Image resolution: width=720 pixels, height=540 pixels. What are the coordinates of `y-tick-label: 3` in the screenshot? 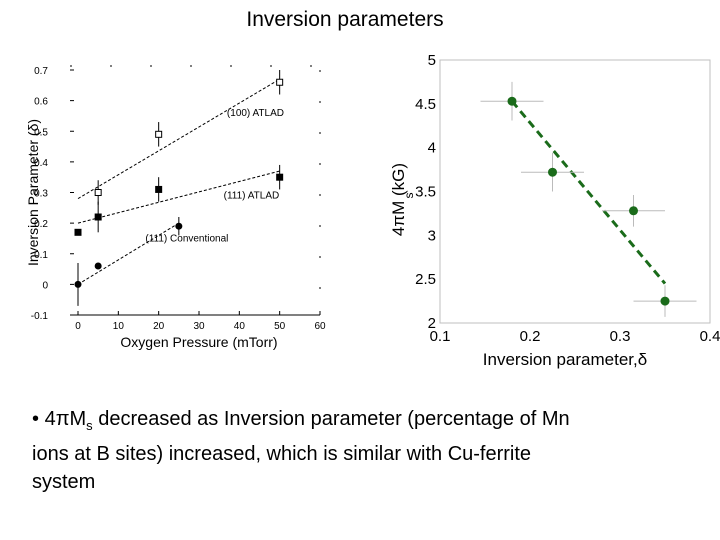 It's located at (432, 235).